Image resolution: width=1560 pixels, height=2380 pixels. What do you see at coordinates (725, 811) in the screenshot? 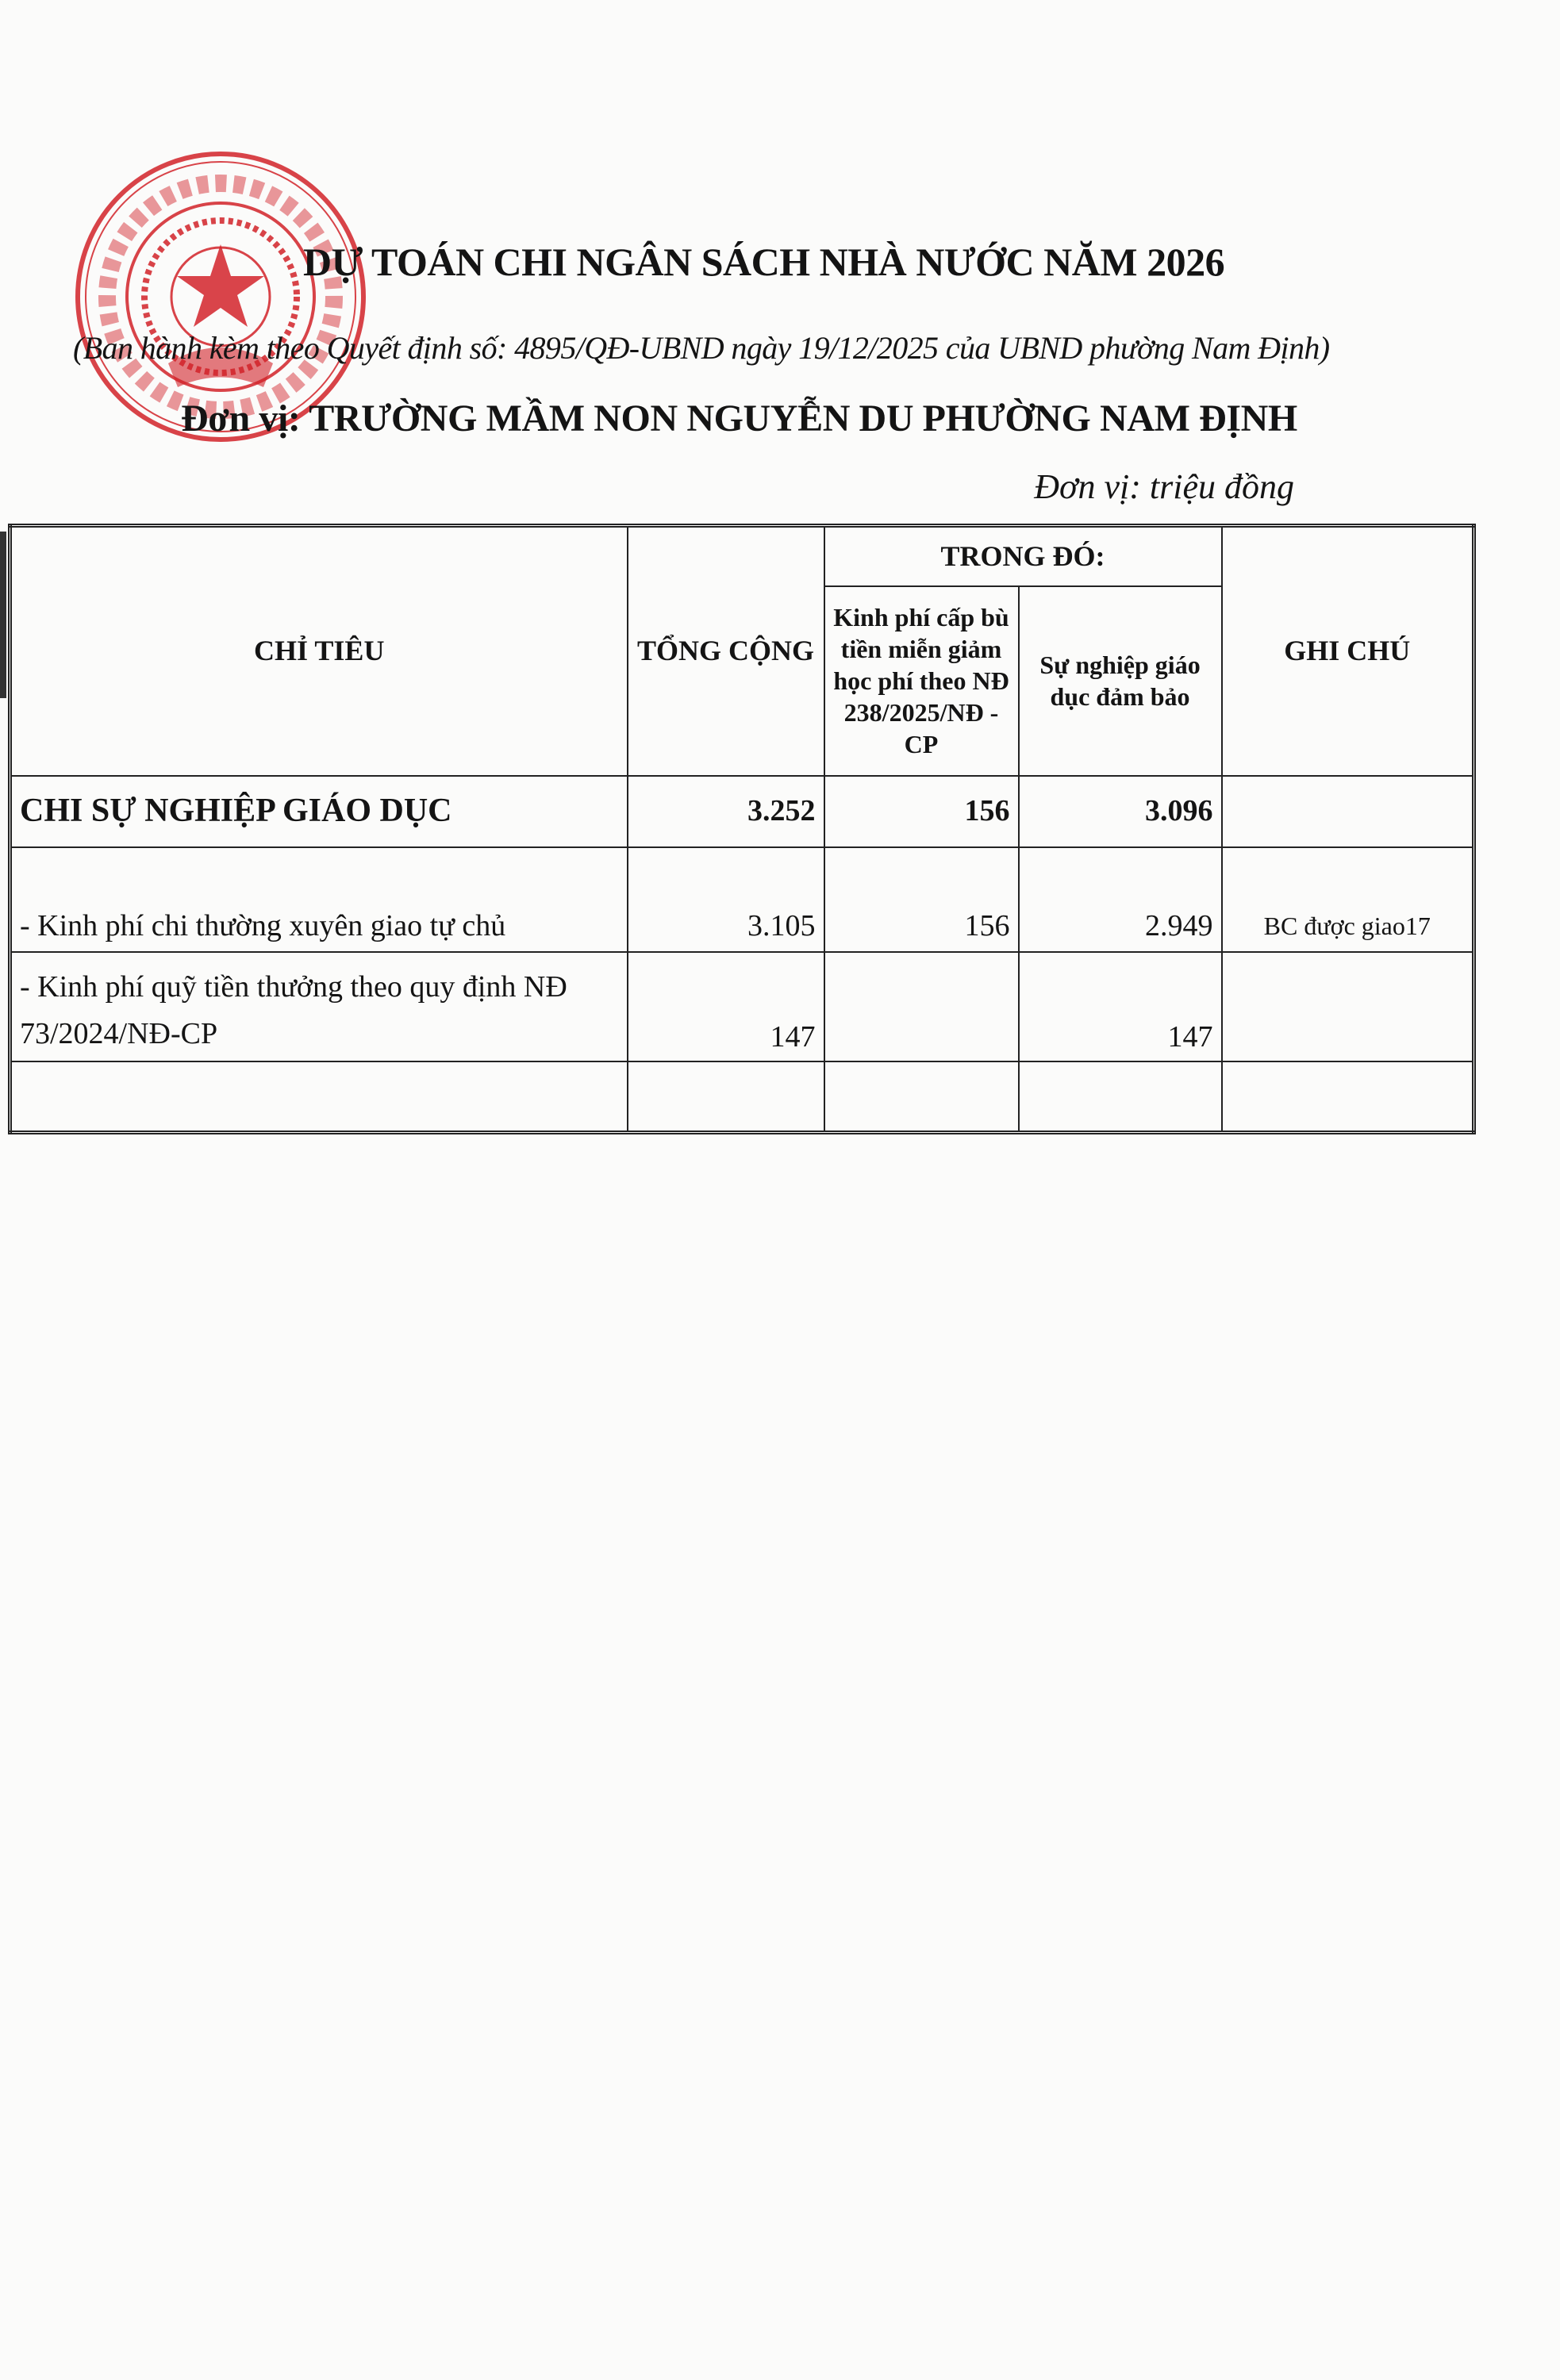
I see `cell-tong-cong: 3.252` at bounding box center [725, 811].